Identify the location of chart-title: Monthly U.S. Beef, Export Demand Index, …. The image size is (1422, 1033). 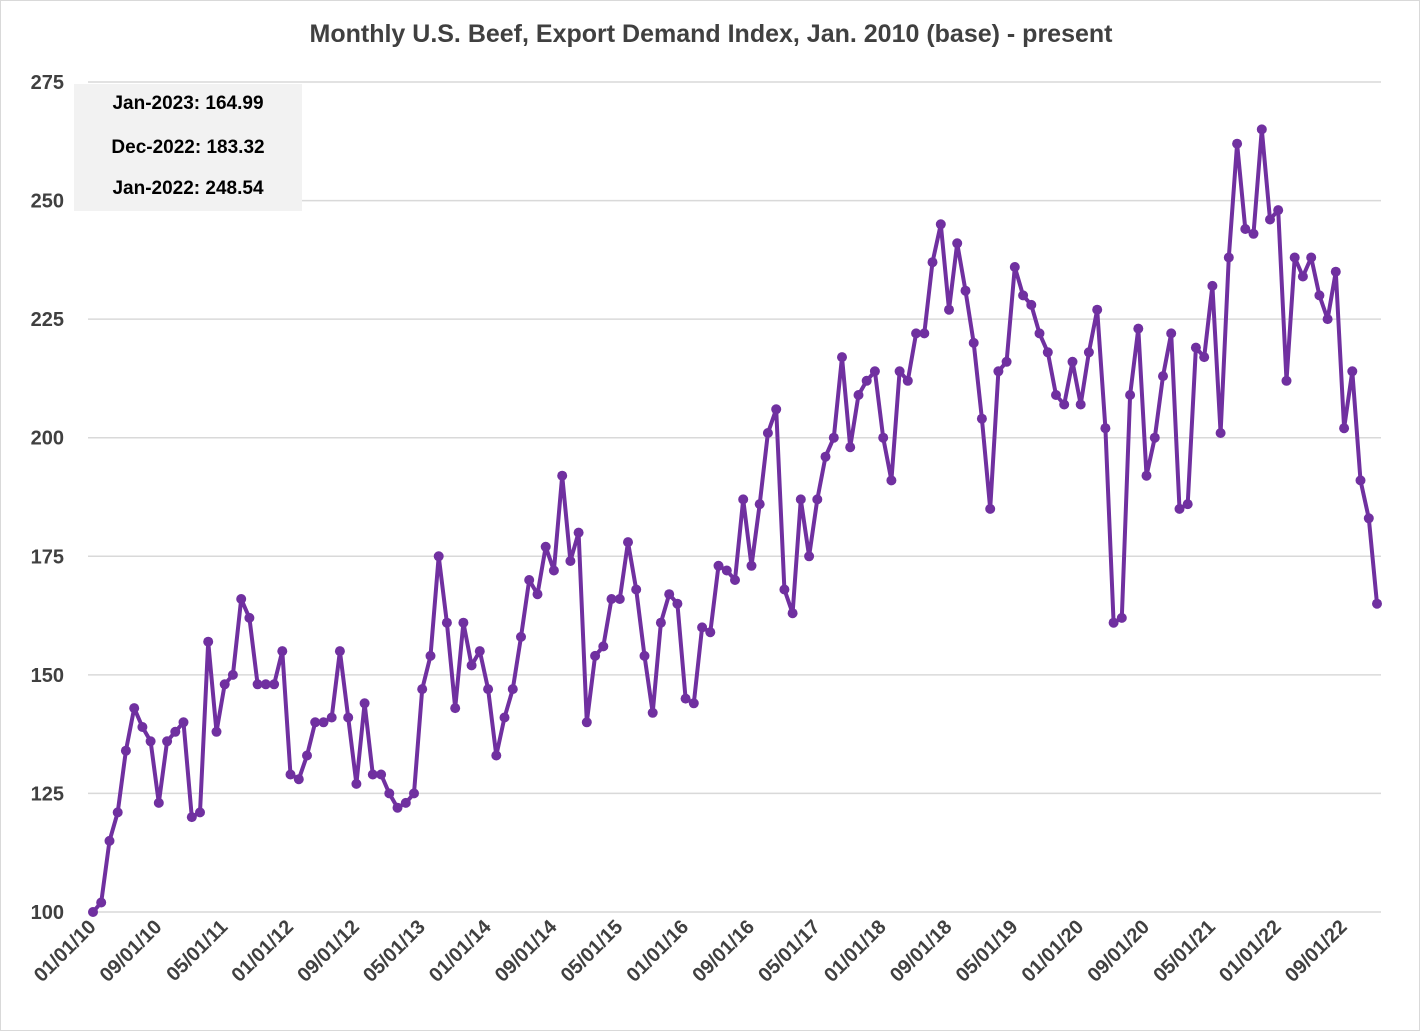
(711, 34).